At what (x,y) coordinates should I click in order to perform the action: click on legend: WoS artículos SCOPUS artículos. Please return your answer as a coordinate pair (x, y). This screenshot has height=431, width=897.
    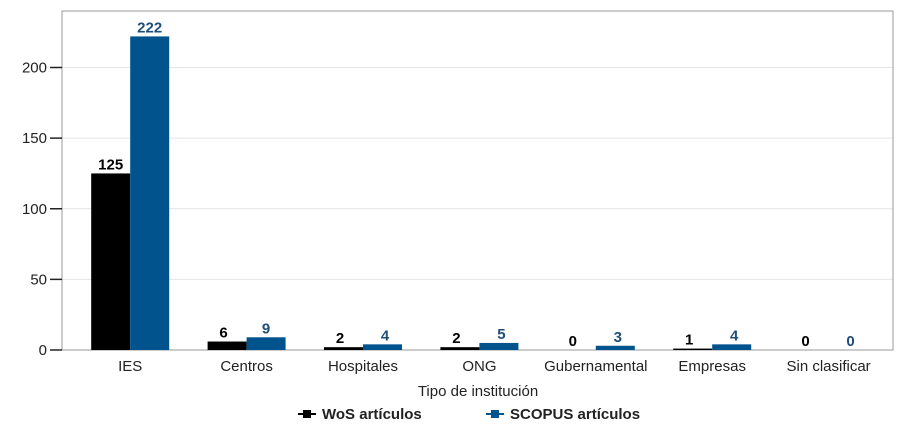
    Looking at the image, I should click on (469, 414).